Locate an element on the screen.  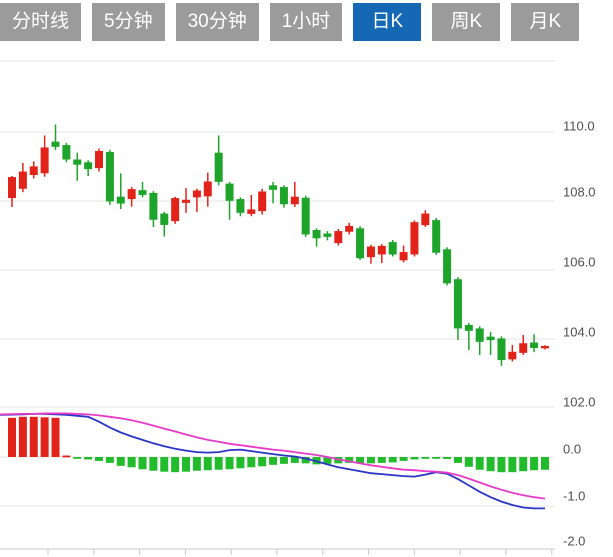
price-label-104: 104.0 is located at coordinates (579, 331).